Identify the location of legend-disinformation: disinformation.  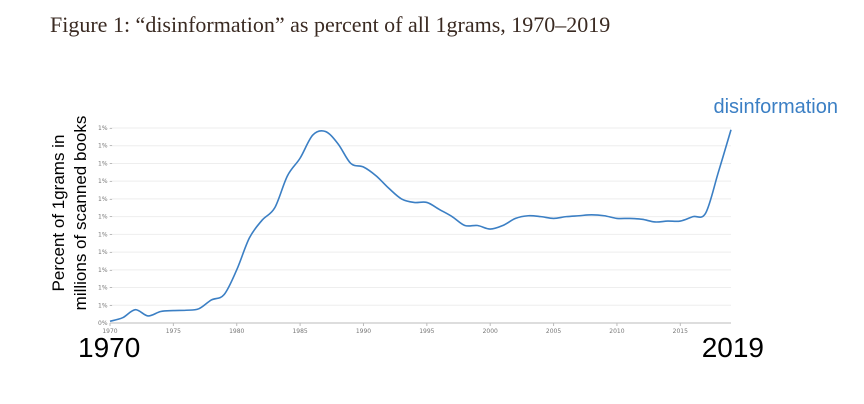
(775, 107).